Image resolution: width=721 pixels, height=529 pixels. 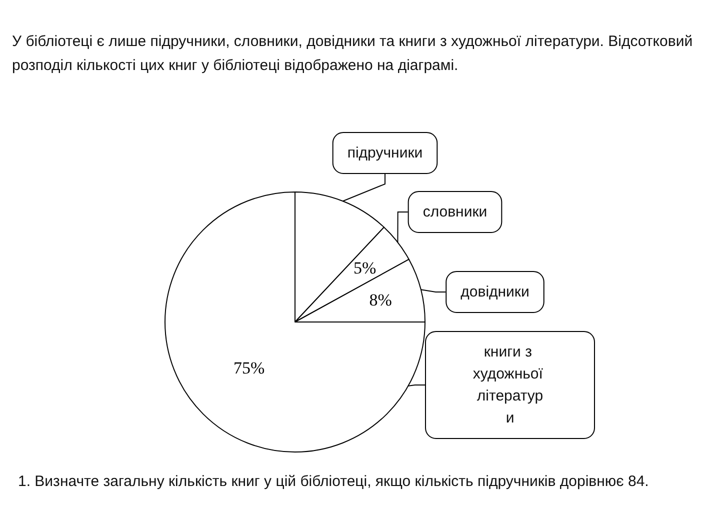 I want to click on slice-label: підручники, so click(x=385, y=153).